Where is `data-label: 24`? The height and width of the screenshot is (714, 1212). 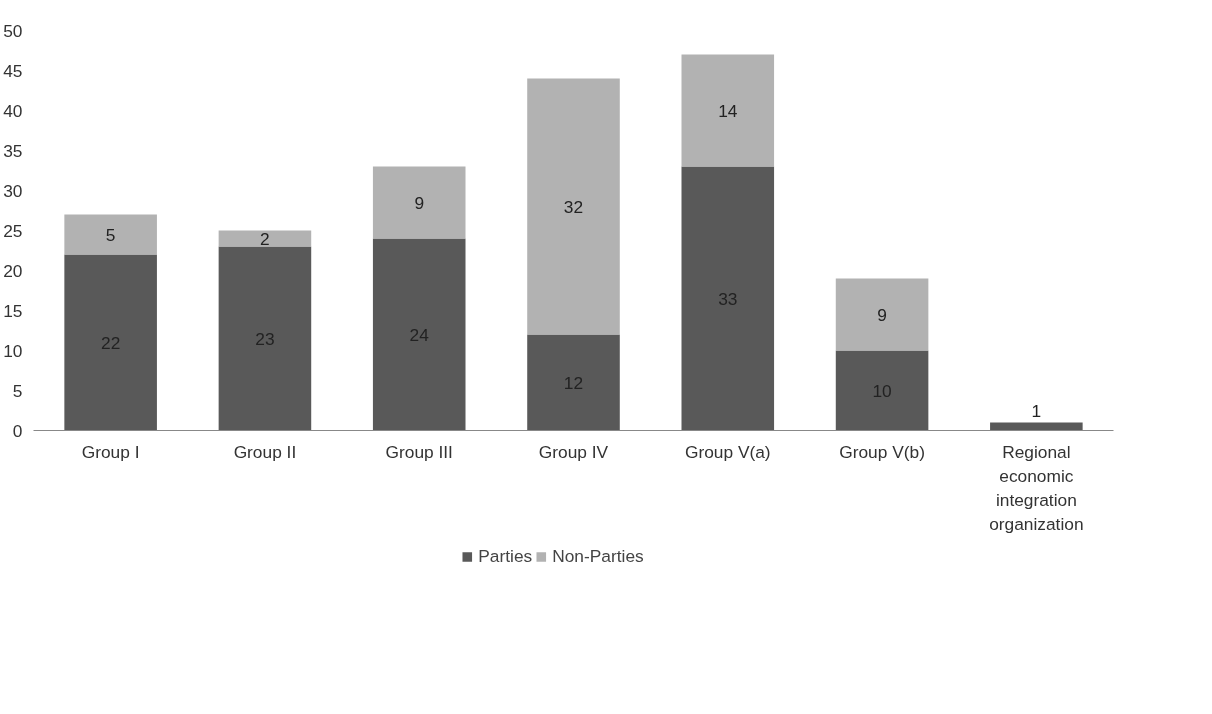
data-label: 24 is located at coordinates (419, 334).